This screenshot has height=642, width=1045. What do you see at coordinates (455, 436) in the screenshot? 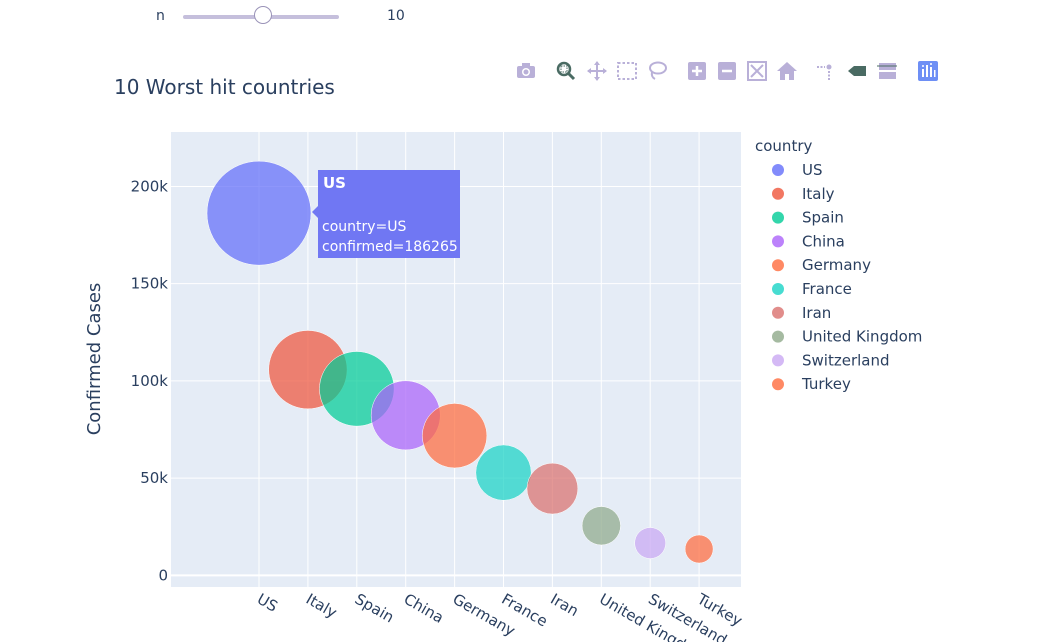
I see `data-point-germany` at bounding box center [455, 436].